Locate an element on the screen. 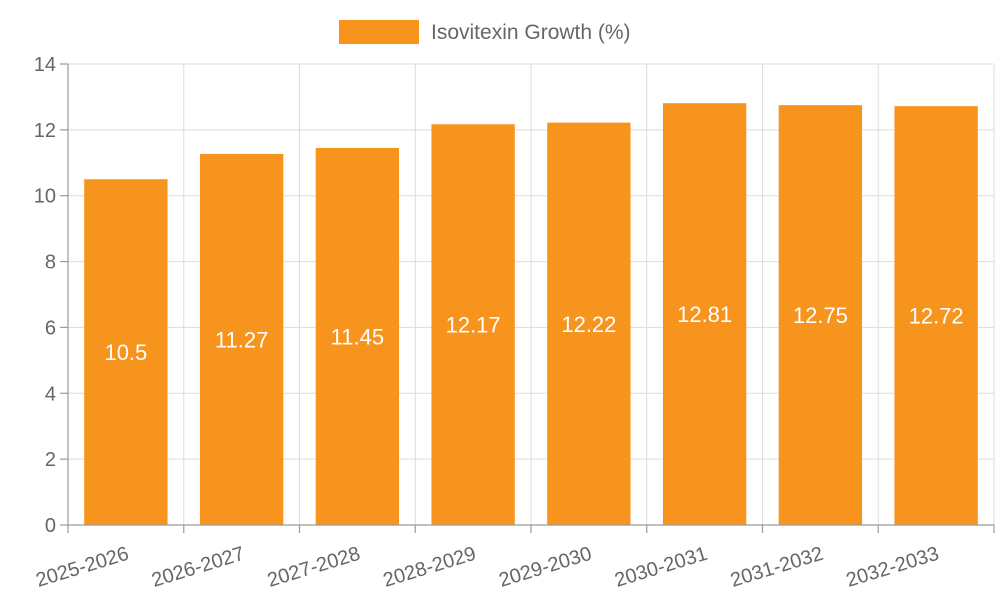 The image size is (1000, 600). legend: Isovitexin Growth (%) is located at coordinates (485, 32).